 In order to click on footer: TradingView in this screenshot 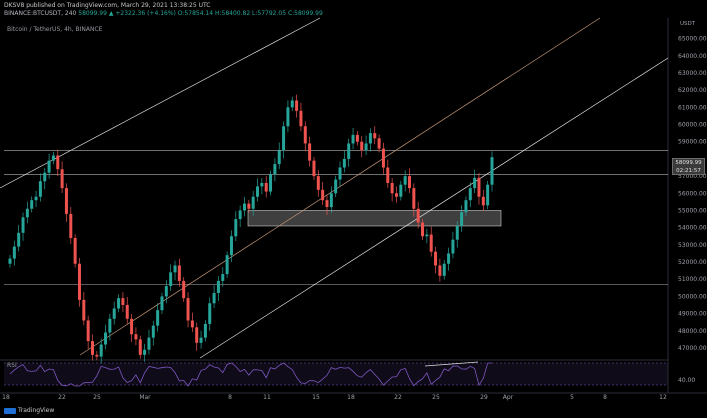, I will do `click(29, 410)`.